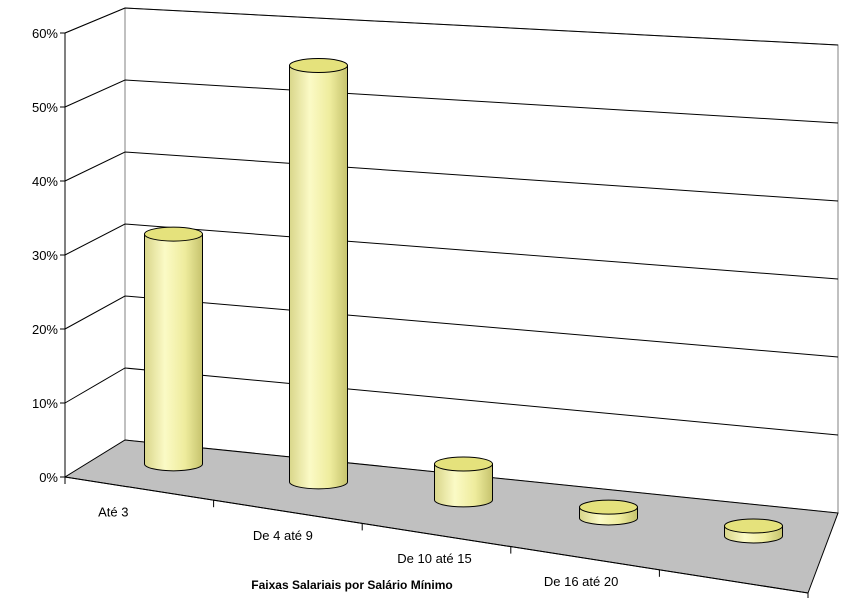 The height and width of the screenshot is (598, 847). Describe the element at coordinates (45, 33) in the screenshot. I see `y-tick-label: 60%` at that location.